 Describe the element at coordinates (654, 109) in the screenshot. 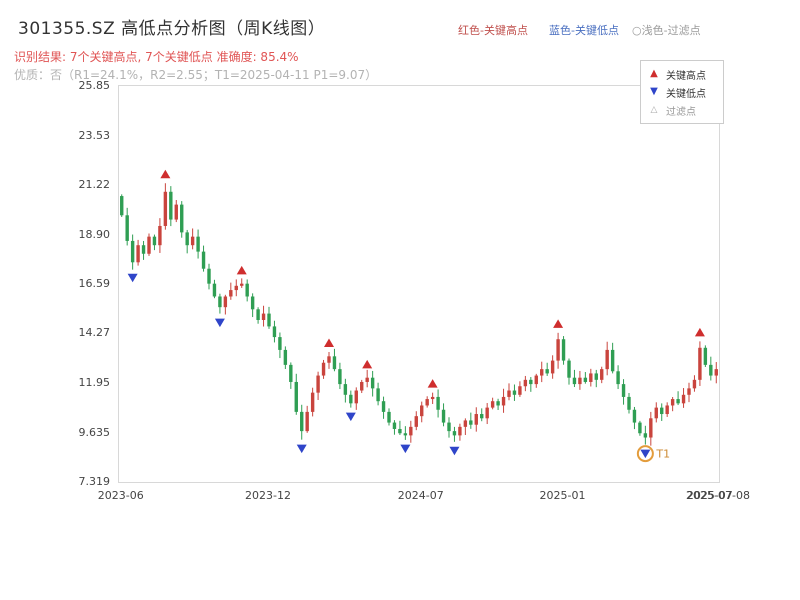

I see `triangle-outline-icon: △` at that location.